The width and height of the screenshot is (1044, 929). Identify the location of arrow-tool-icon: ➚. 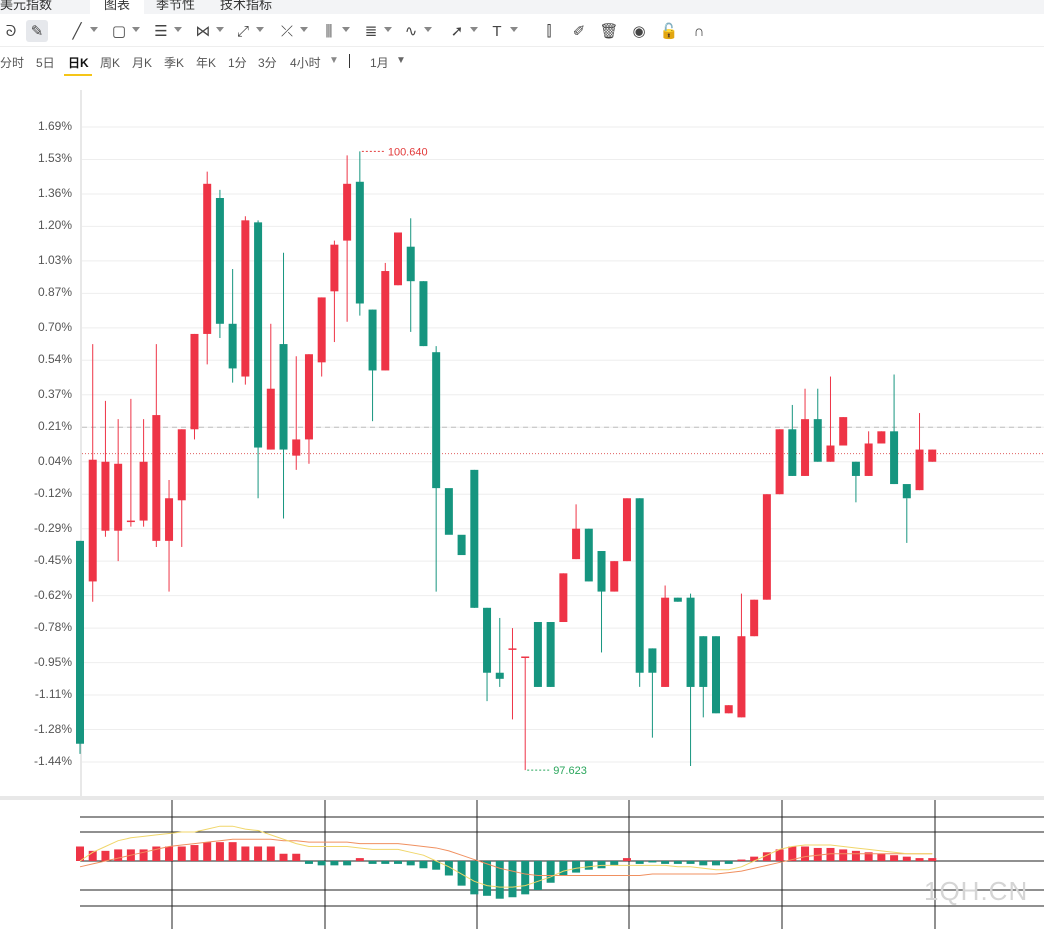
(457, 31).